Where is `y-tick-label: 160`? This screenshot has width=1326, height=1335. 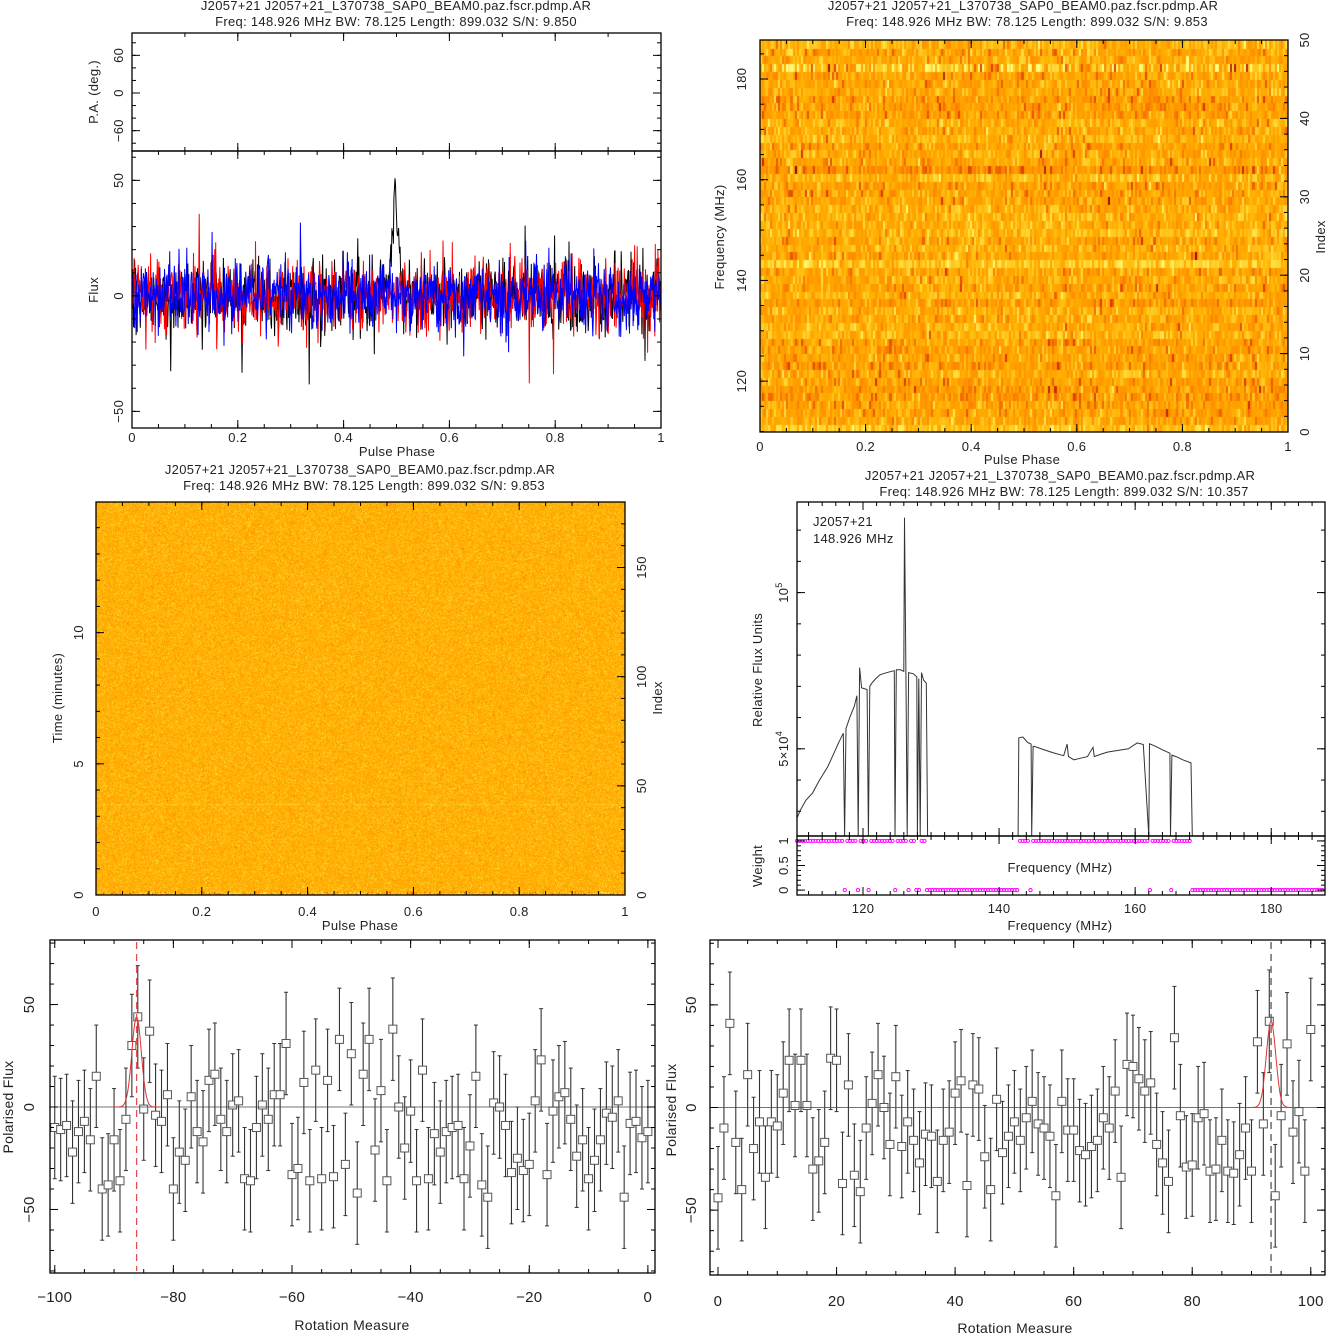
y-tick-label: 160 is located at coordinates (741, 179).